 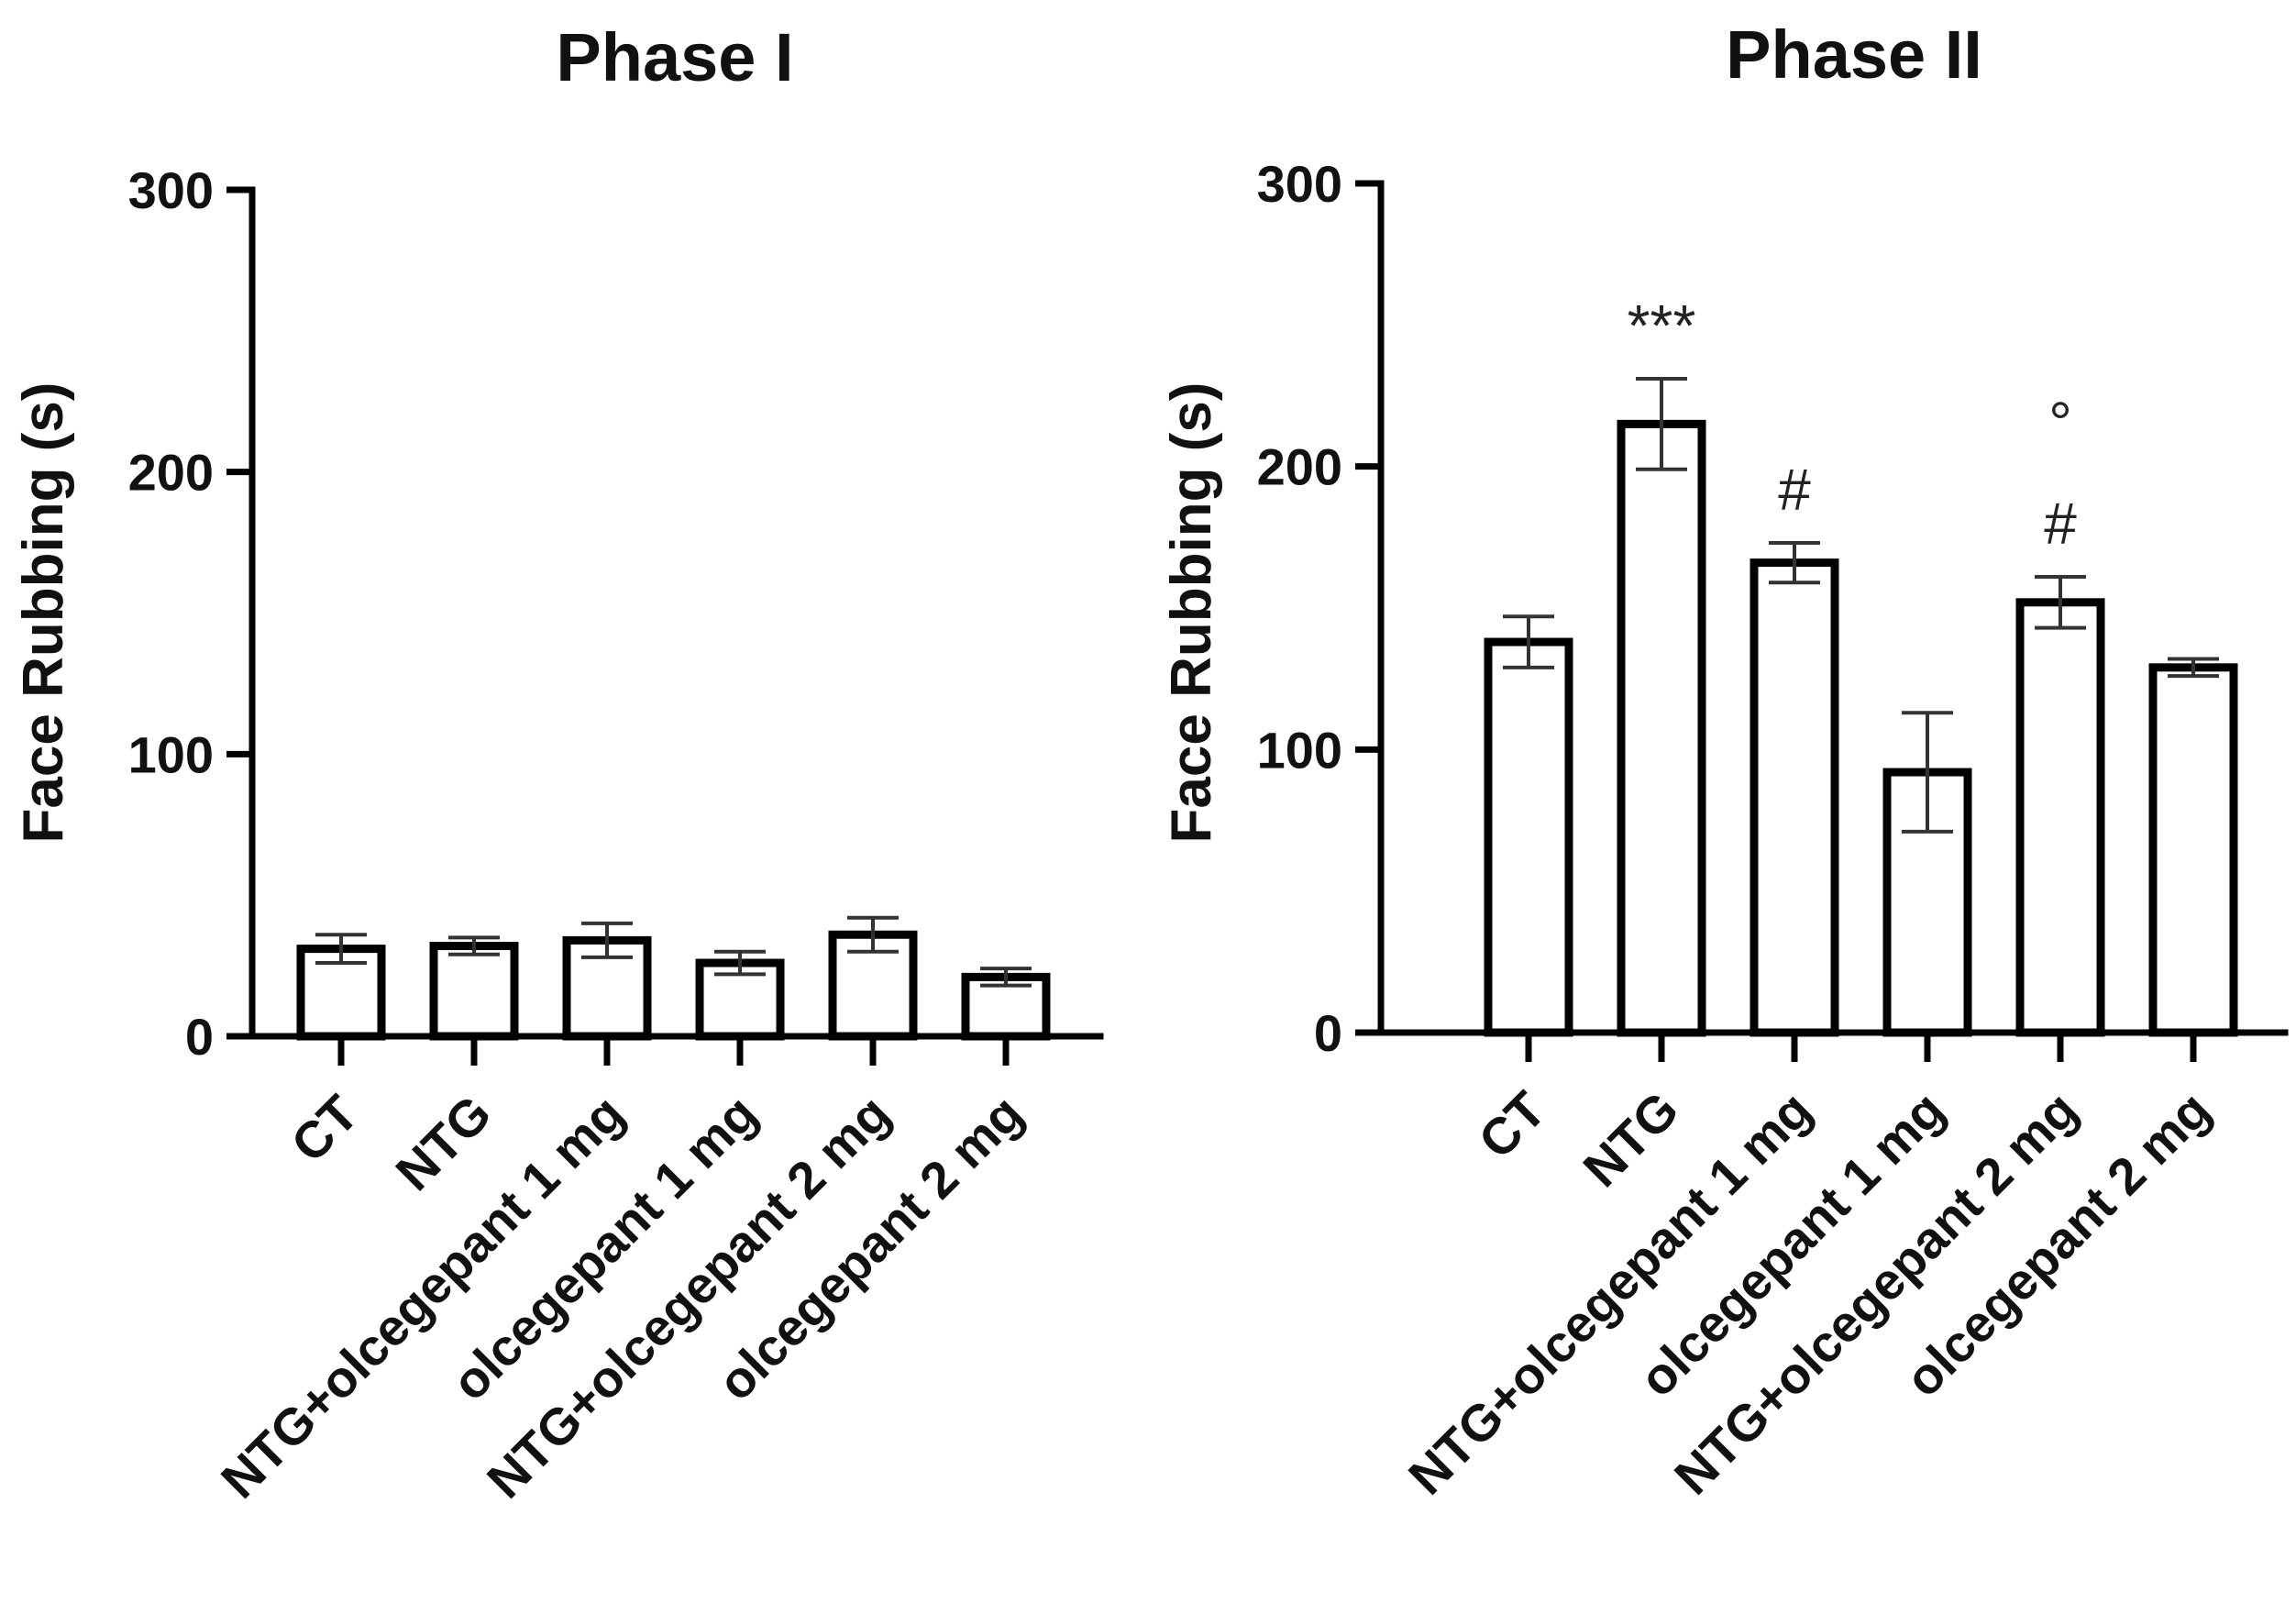 What do you see at coordinates (674, 57) in the screenshot?
I see `chart-title: Phase I` at bounding box center [674, 57].